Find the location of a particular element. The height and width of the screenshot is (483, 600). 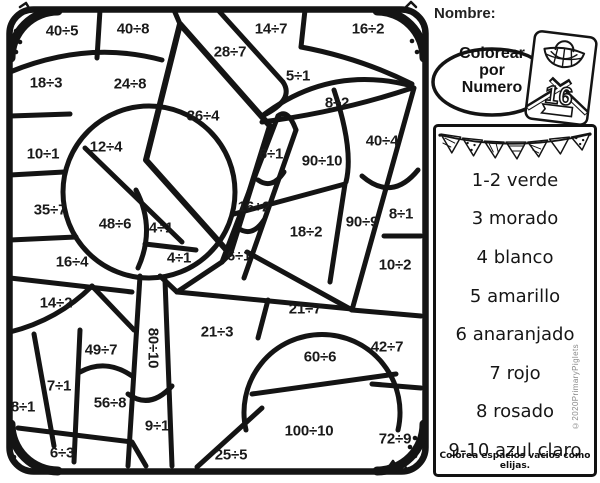

division-label: 28÷7 is located at coordinates (230, 52).